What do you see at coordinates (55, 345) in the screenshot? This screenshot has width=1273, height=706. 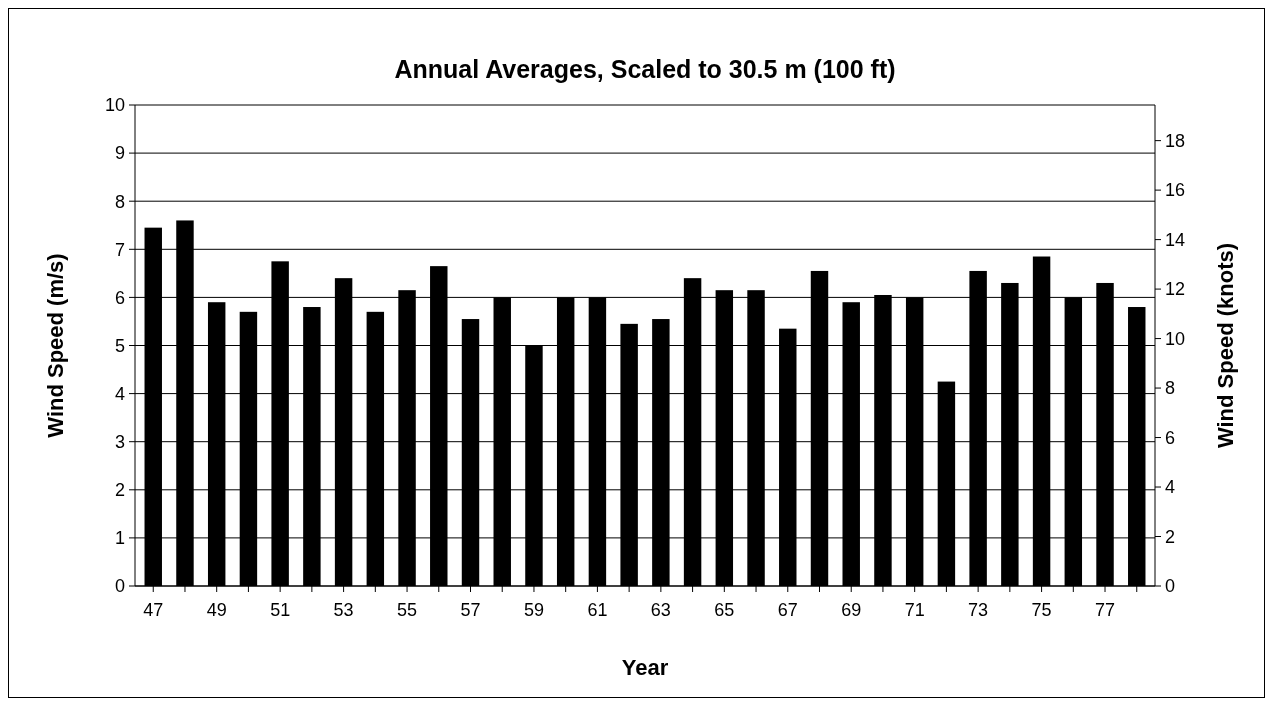 I see `y-axis-title: Wind Speed (m/s)` at bounding box center [55, 345].